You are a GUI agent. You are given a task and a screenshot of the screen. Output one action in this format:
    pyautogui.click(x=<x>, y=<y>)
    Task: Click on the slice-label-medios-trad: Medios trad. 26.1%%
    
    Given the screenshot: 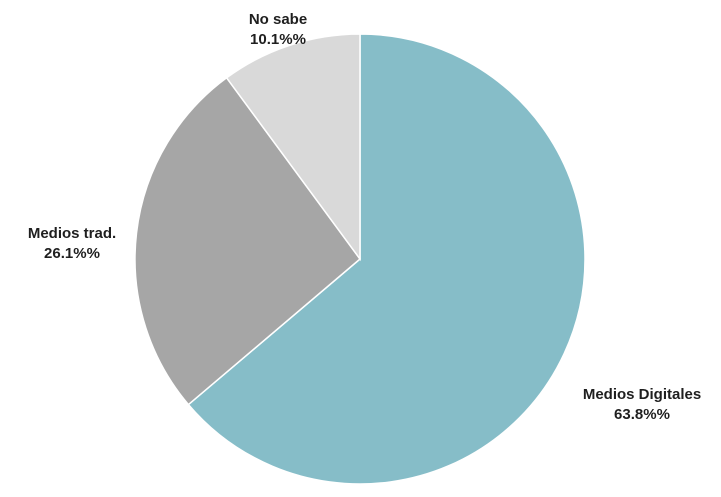 What is the action you would take?
    pyautogui.click(x=72, y=244)
    